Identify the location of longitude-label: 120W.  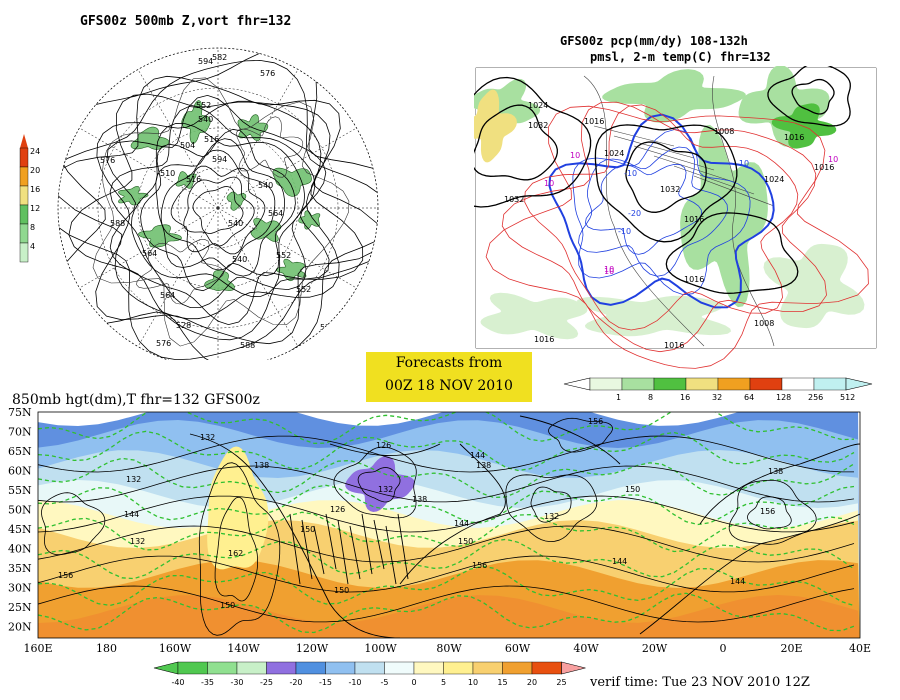
(312, 648).